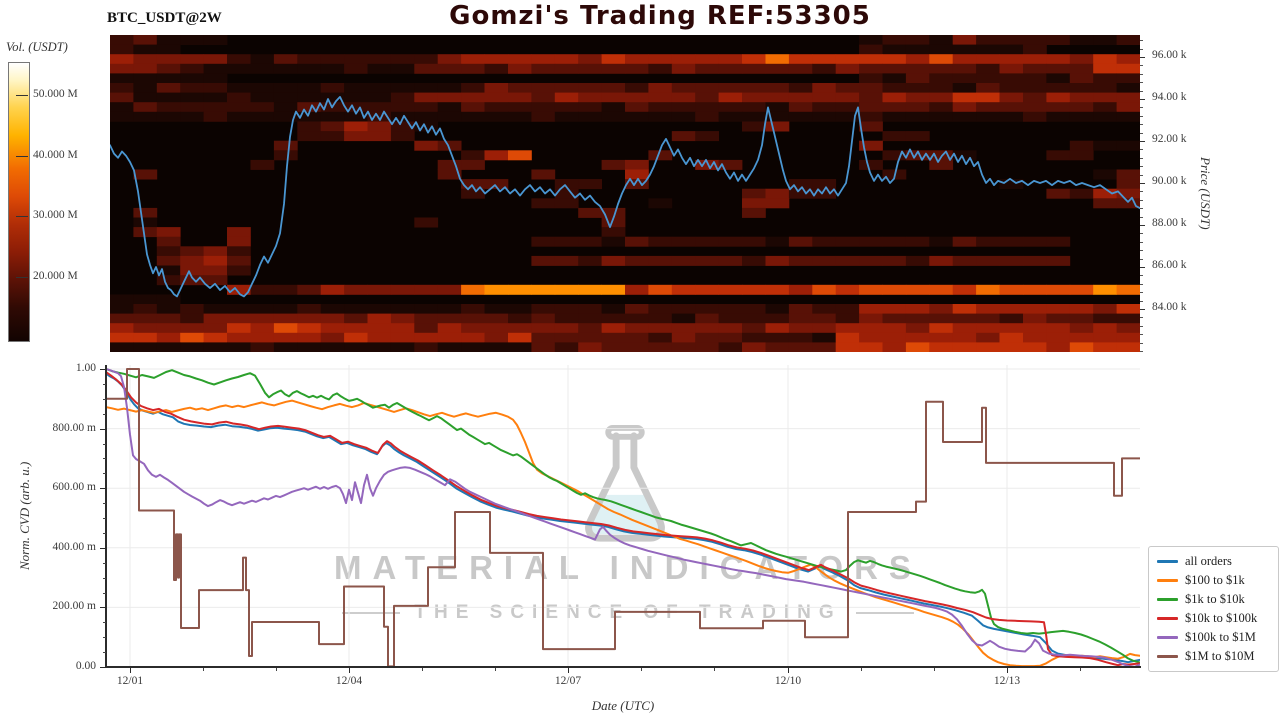 The height and width of the screenshot is (720, 1280). What do you see at coordinates (19, 202) in the screenshot?
I see `volume-colorbar` at bounding box center [19, 202].